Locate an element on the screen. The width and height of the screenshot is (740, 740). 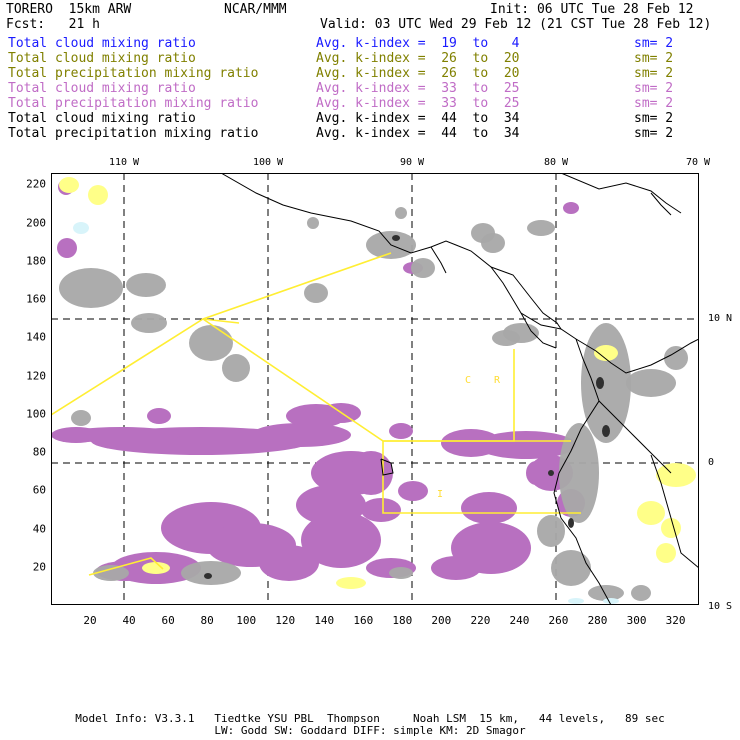
forecast-hour: Fcst: 21 h is located at coordinates (53, 24).